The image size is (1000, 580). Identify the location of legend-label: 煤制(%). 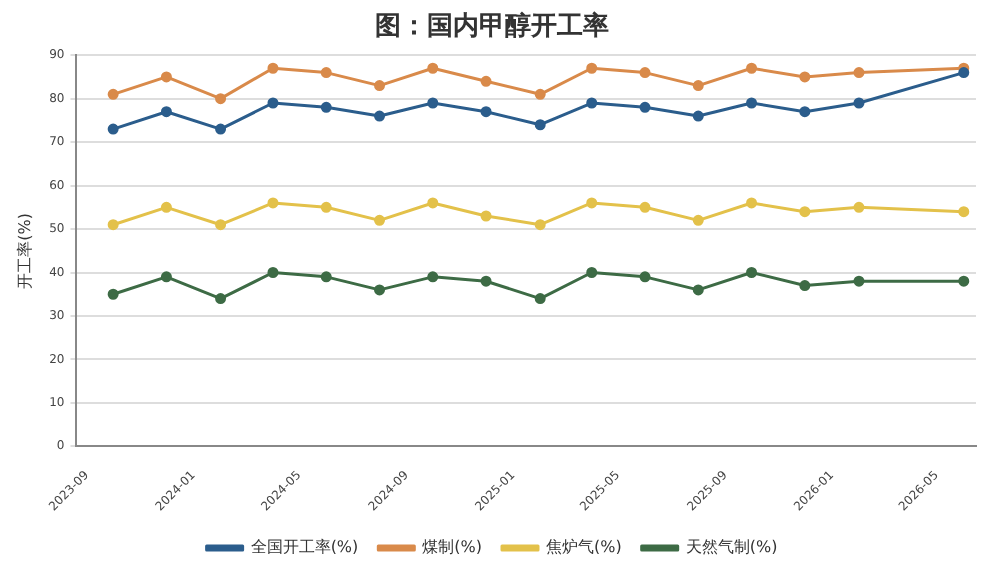
(452, 547).